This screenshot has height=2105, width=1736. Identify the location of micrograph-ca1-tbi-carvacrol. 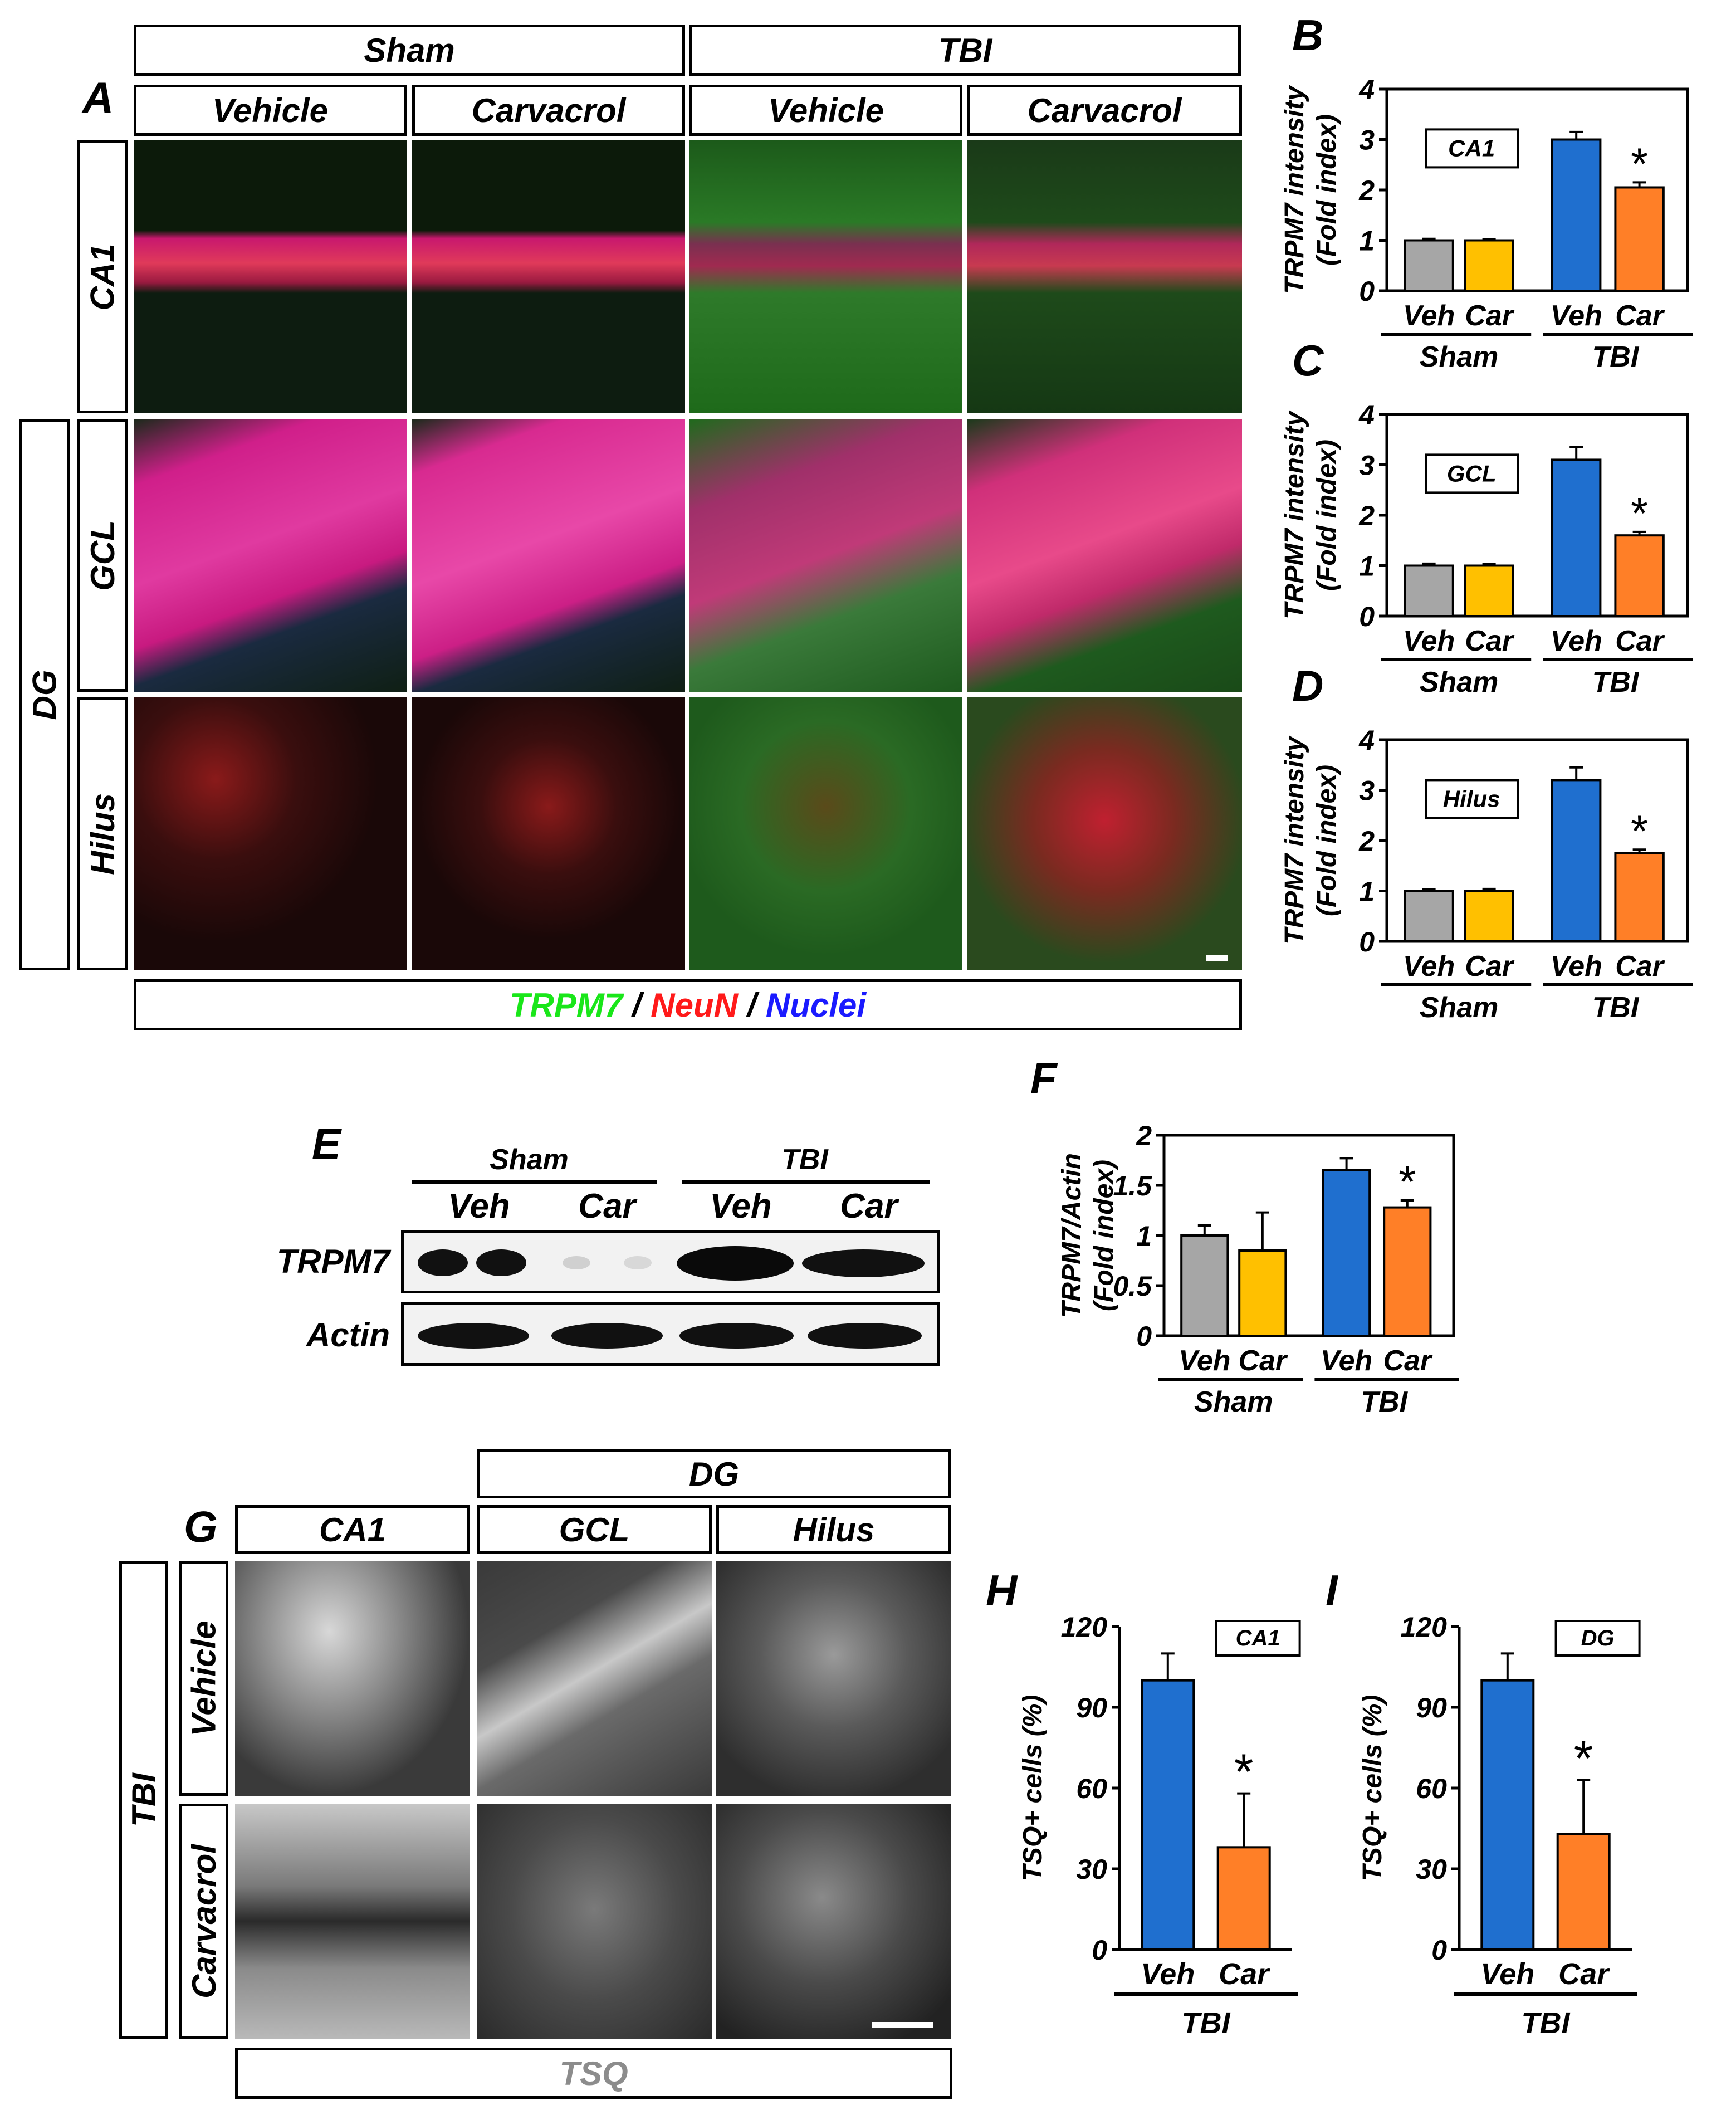
(1104, 276).